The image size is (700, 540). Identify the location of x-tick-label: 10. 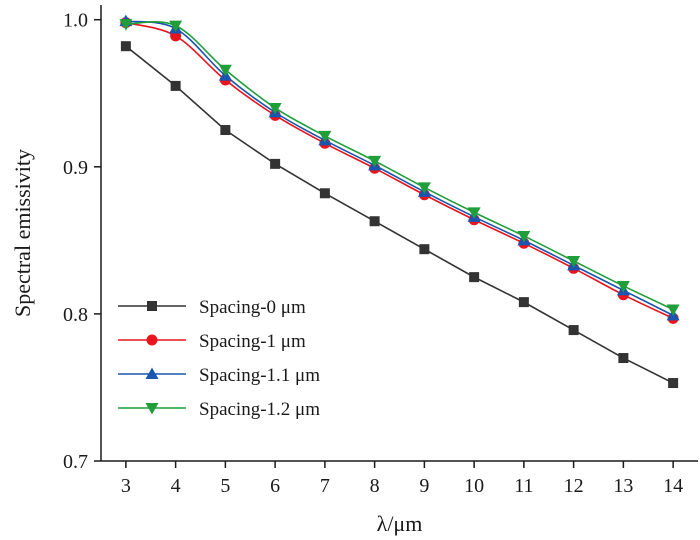
(474, 486).